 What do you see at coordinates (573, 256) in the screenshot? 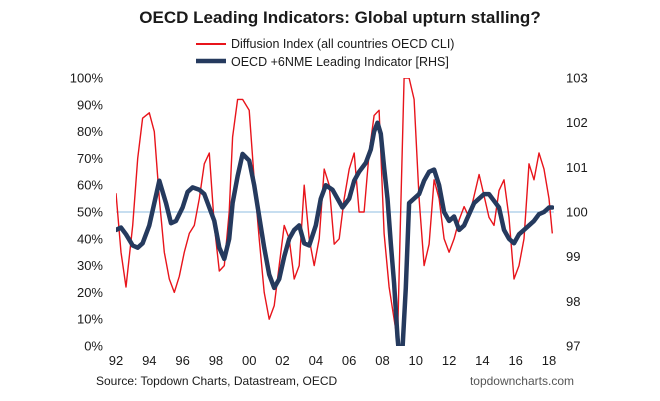
I see `right-tick-label: 99` at bounding box center [573, 256].